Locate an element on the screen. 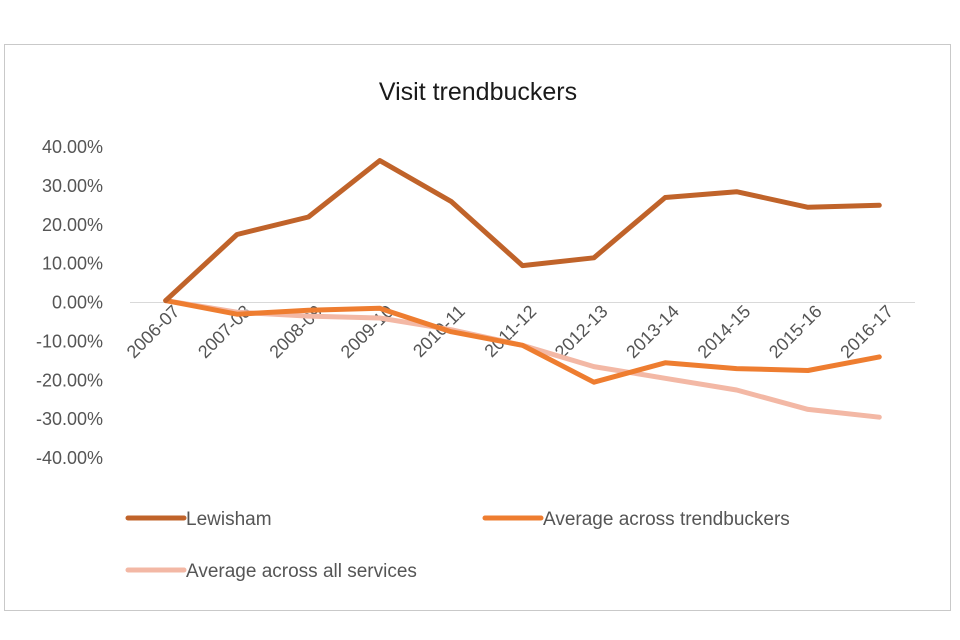 Image resolution: width=960 pixels, height=640 pixels. chart-title: Visit trendbuckers is located at coordinates (478, 92).